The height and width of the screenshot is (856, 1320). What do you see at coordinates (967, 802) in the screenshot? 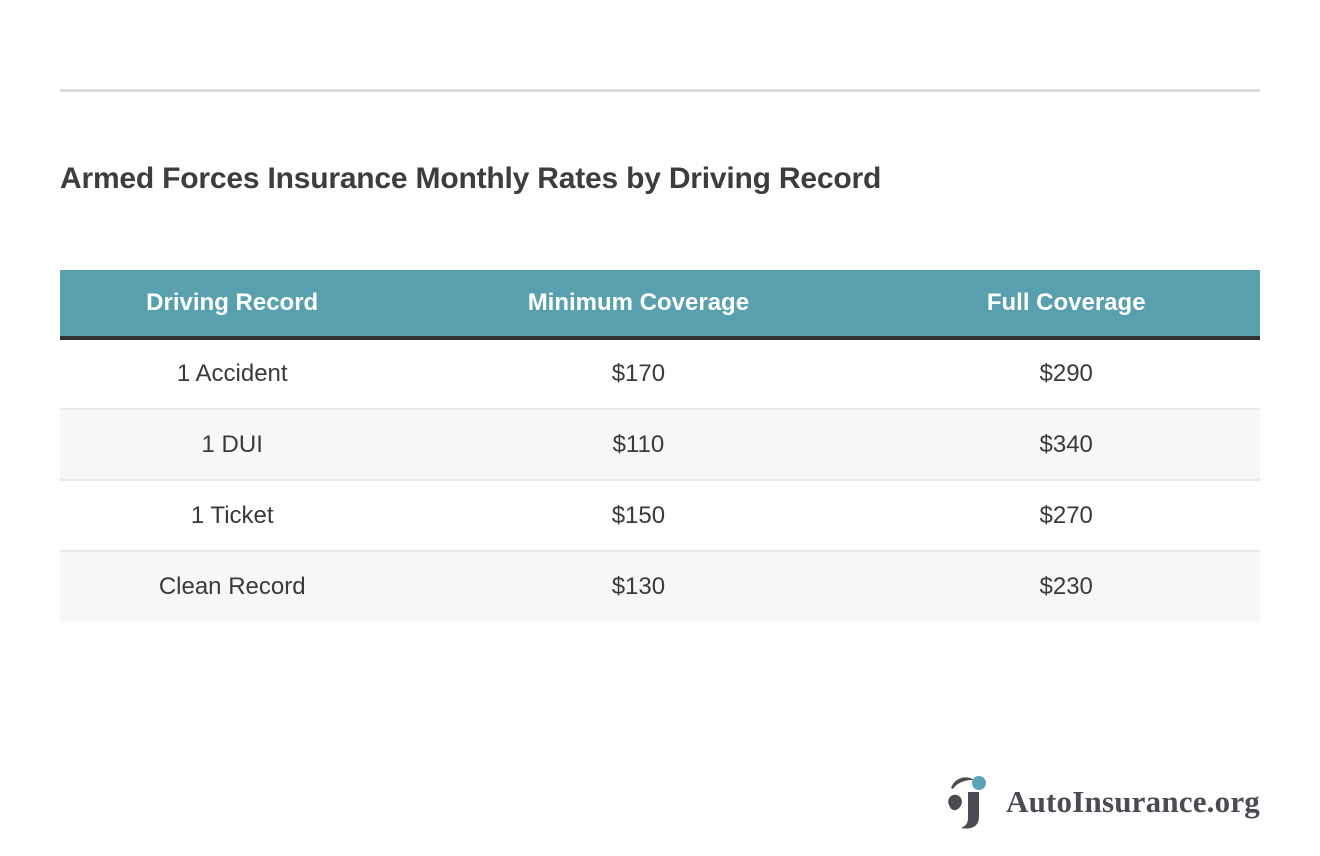
I see `autoinsurance-logo-icon` at bounding box center [967, 802].